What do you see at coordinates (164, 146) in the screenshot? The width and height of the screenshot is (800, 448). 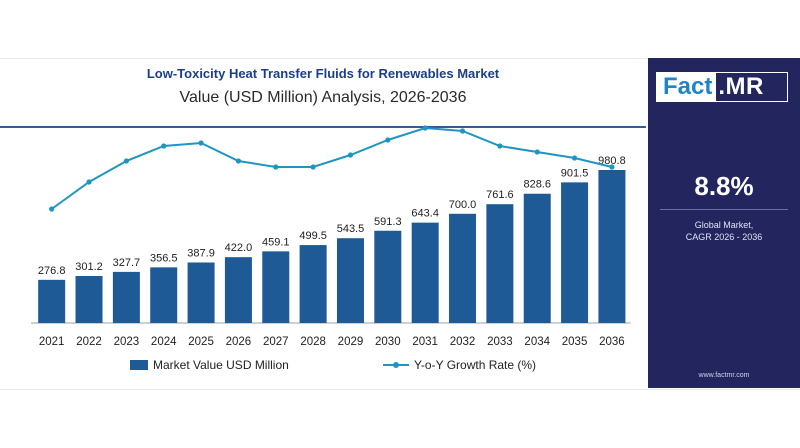 I see `growth-point-2024` at bounding box center [164, 146].